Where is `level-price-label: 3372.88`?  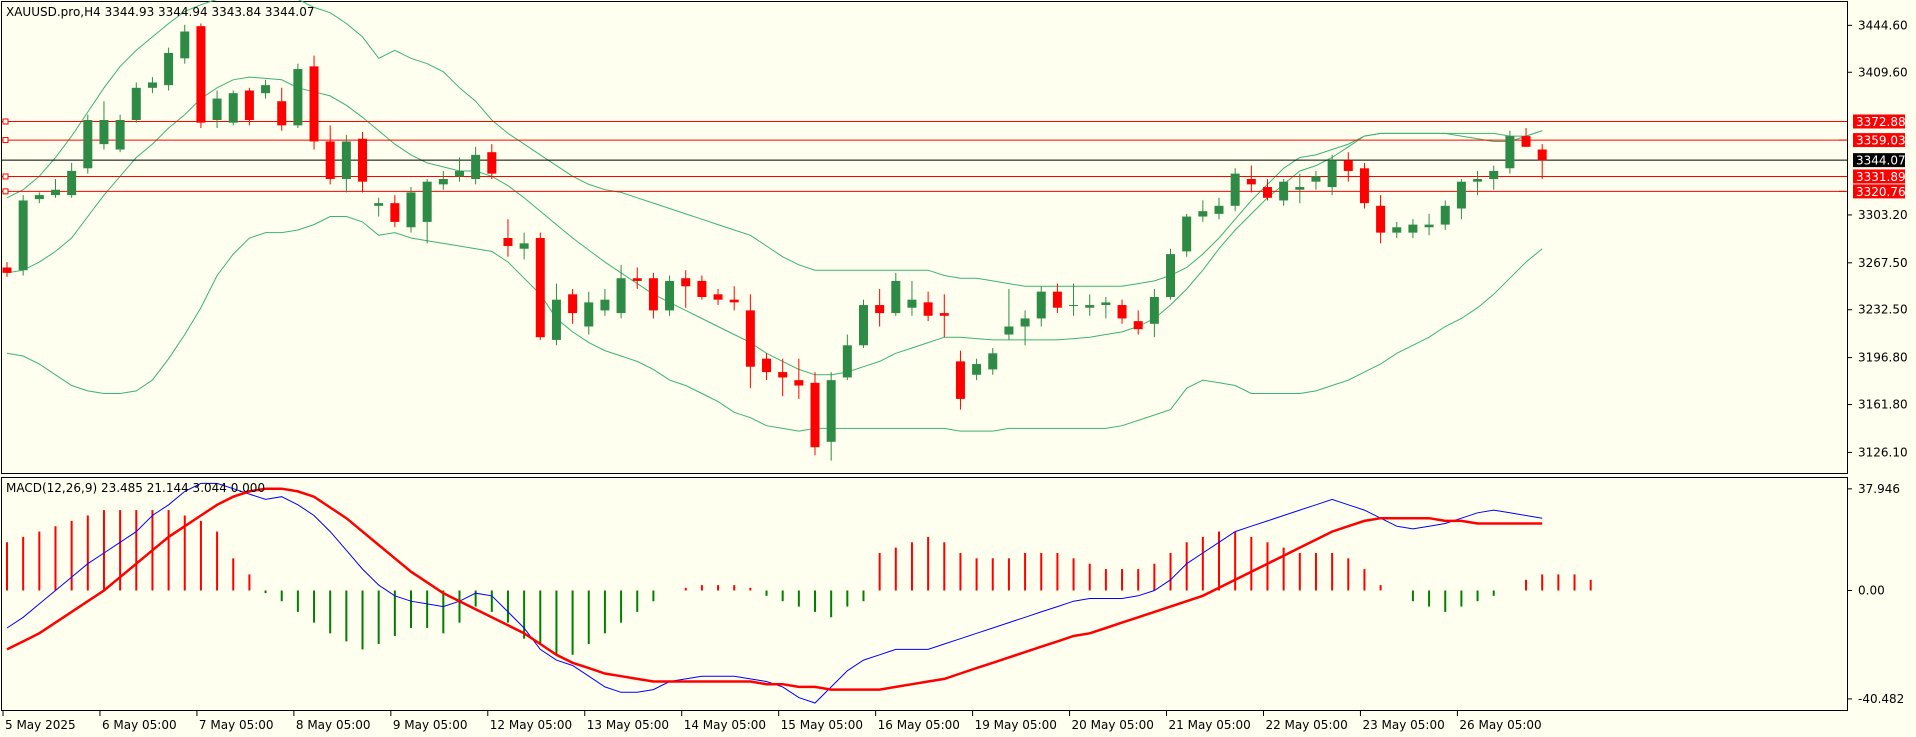 level-price-label: 3372.88 is located at coordinates (1881, 122).